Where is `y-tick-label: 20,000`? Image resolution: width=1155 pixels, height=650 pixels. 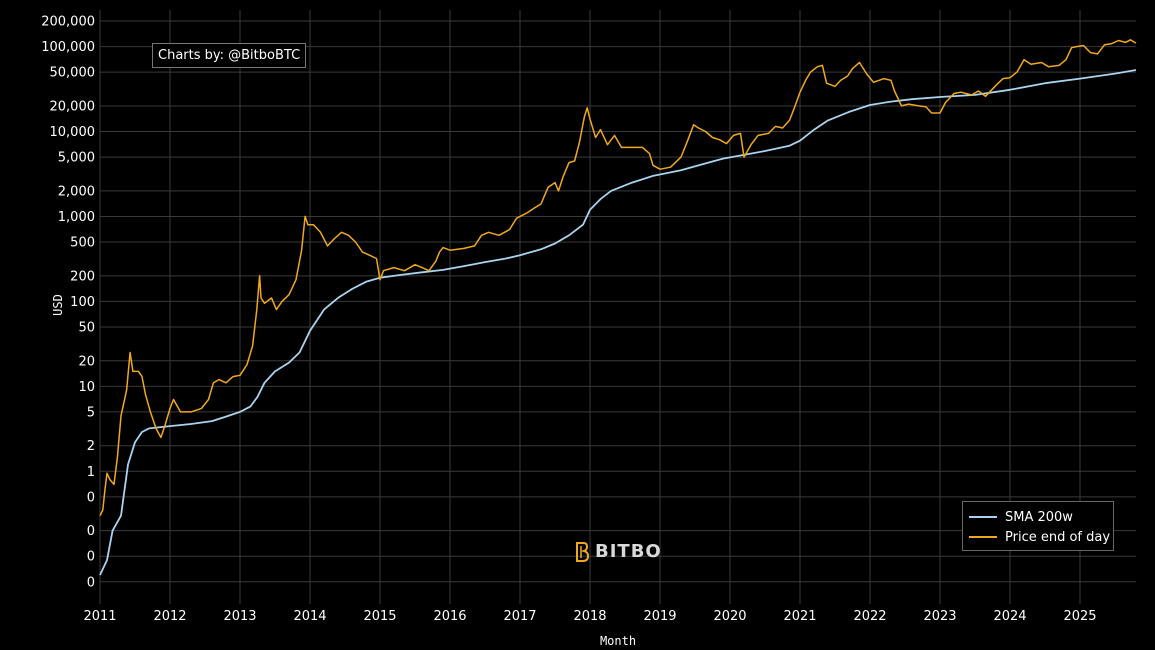
y-tick-label: 20,000 is located at coordinates (73, 106).